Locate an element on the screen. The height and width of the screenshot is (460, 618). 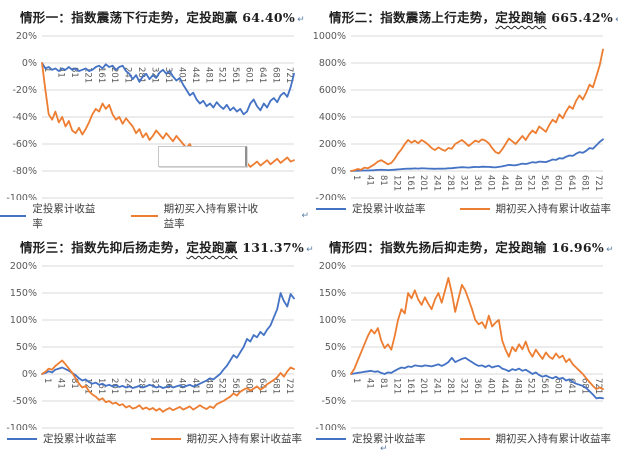
y-tick-label: 1000% is located at coordinates (329, 36).